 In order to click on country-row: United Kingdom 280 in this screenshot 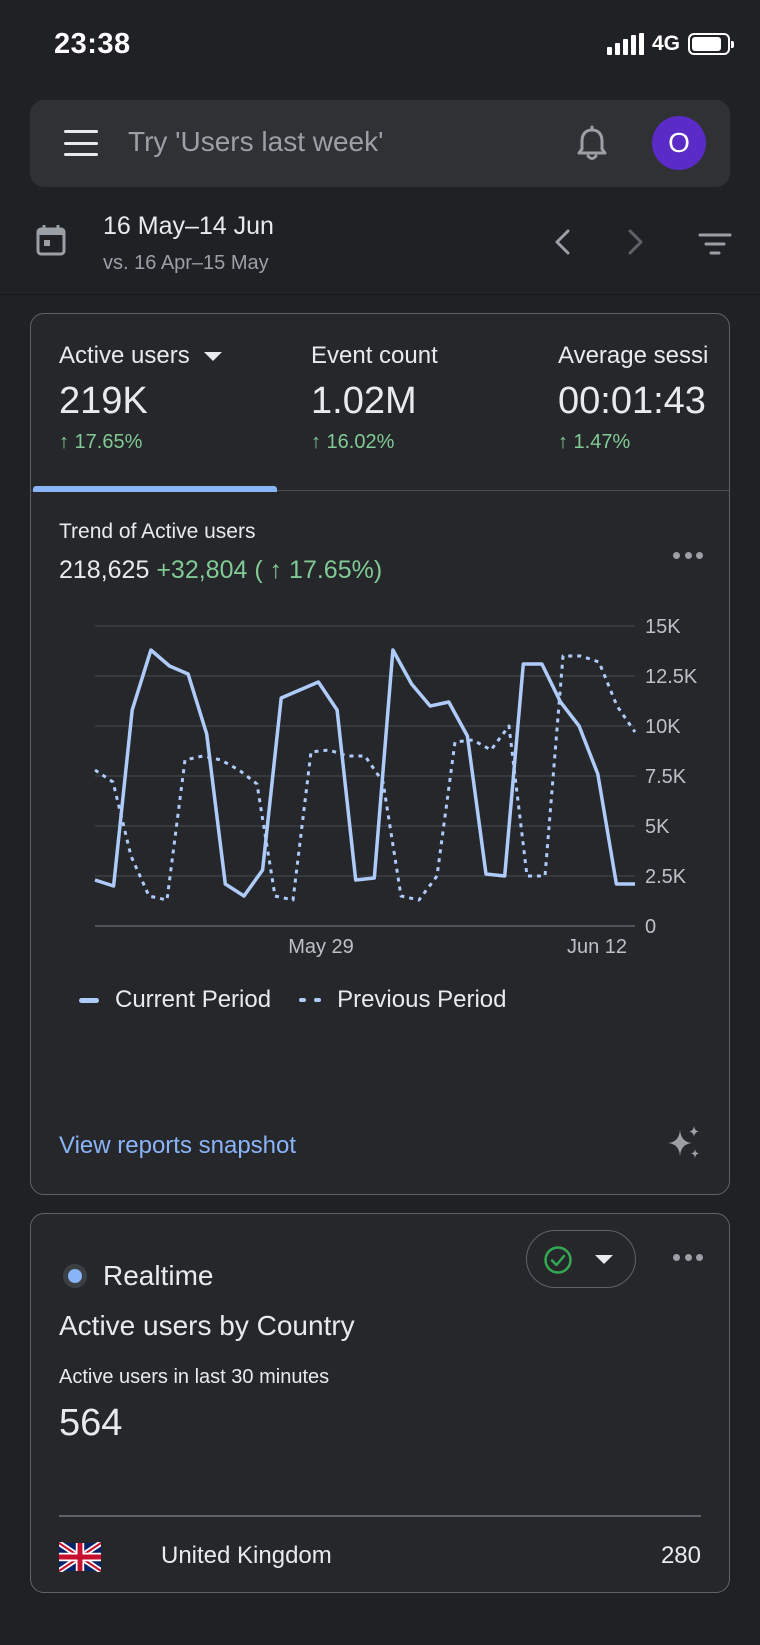, I will do `click(380, 1558)`.